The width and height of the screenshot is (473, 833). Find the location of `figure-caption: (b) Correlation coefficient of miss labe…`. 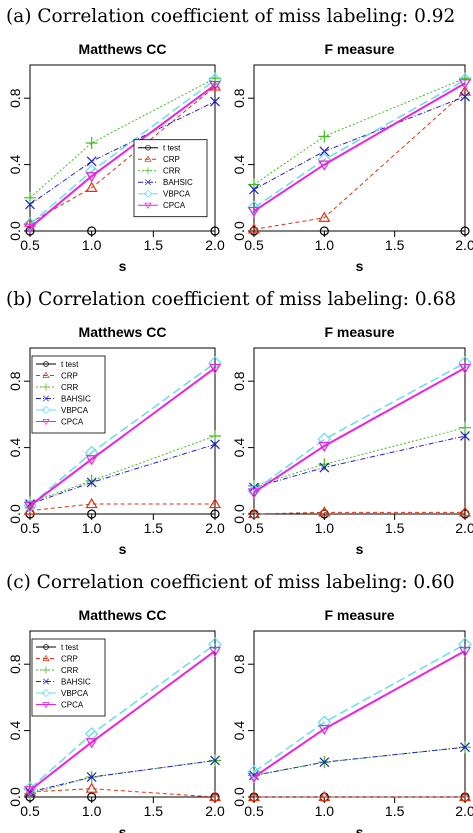

figure-caption: (b) Correlation coefficient of miss labe… is located at coordinates (231, 299).